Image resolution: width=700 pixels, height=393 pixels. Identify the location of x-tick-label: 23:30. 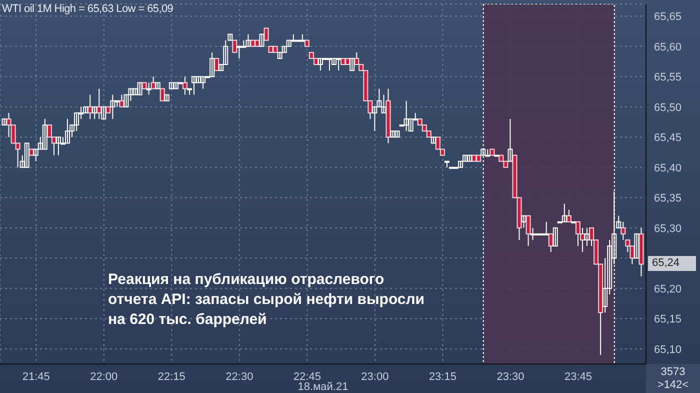
(510, 376).